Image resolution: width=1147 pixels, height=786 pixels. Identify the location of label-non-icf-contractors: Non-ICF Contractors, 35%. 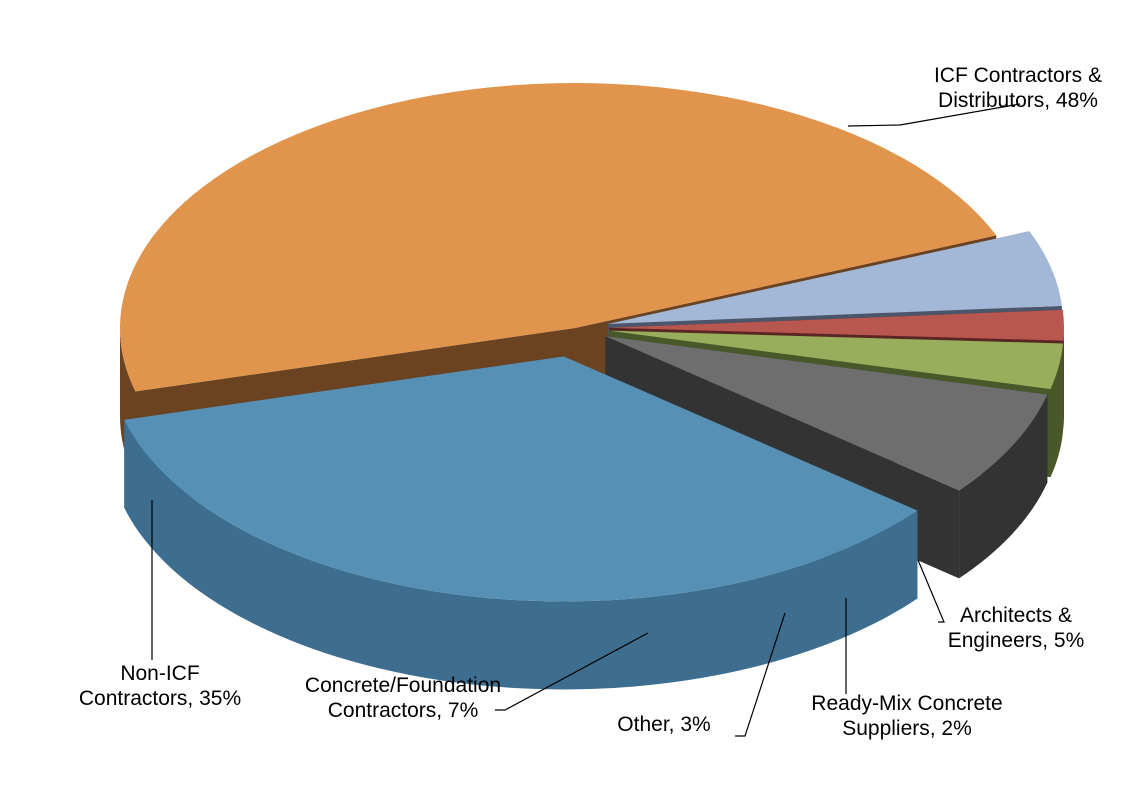
(160, 686).